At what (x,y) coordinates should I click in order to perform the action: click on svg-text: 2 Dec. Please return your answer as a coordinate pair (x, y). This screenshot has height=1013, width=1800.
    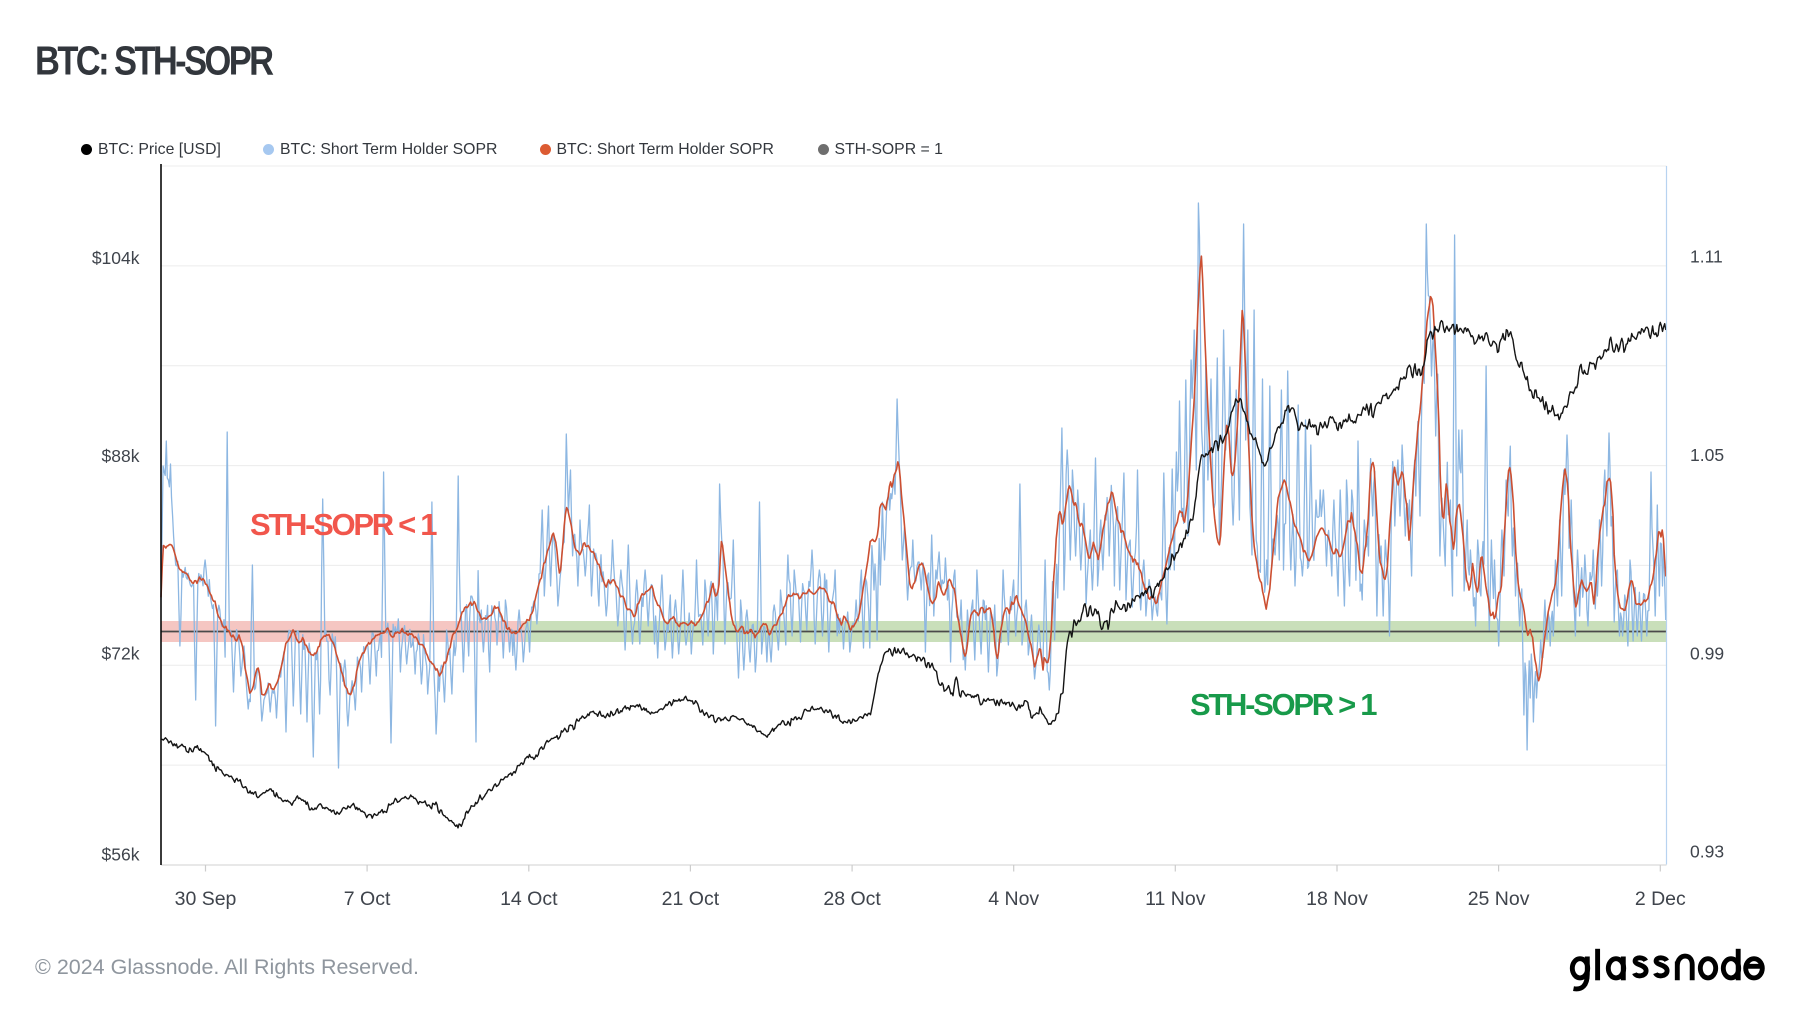
    Looking at the image, I should click on (1660, 899).